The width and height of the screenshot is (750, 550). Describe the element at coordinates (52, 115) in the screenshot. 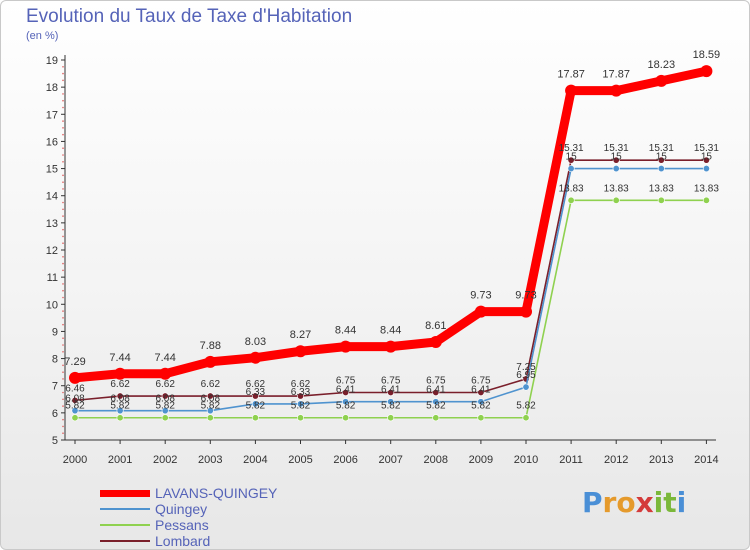

I see `y-tick-label: 17` at that location.